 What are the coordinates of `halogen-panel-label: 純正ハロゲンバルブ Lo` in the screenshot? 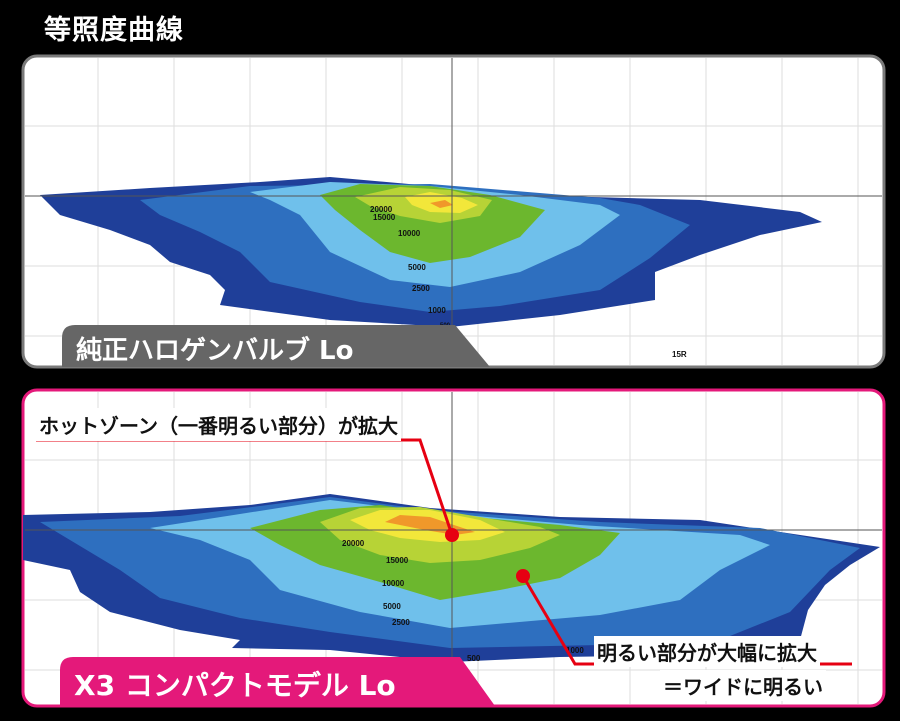 It's located at (215, 351).